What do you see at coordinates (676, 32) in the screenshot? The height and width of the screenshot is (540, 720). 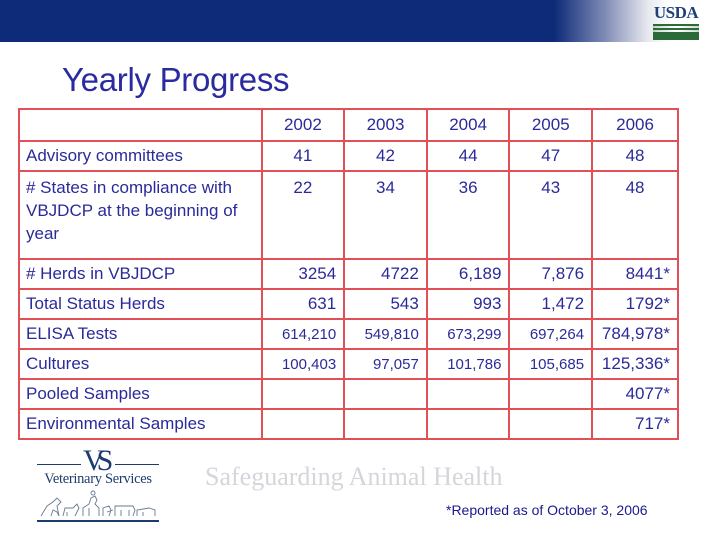 I see `usda-logo-icon` at bounding box center [676, 32].